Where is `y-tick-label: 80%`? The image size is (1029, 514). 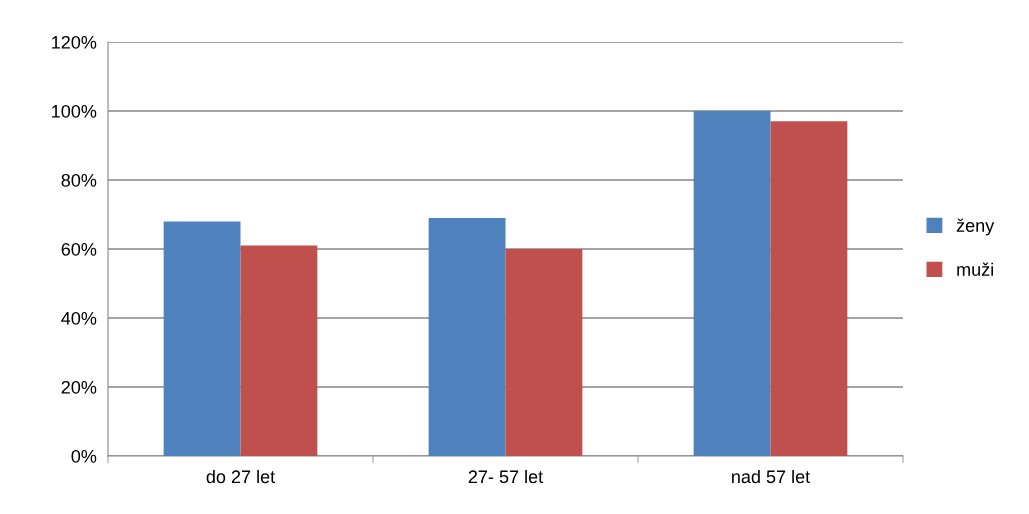 y-tick-label: 80% is located at coordinates (79, 180).